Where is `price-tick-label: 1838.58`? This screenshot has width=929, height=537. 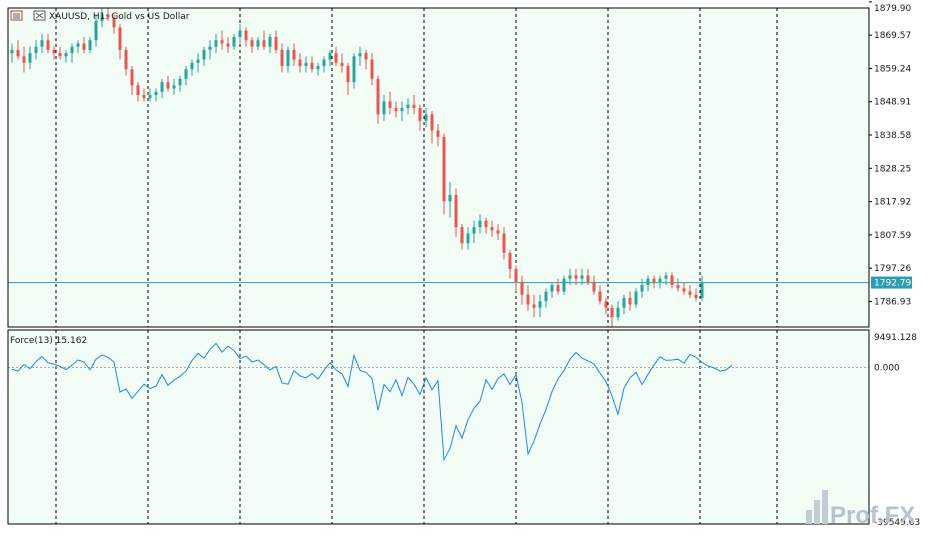 price-tick-label: 1838.58 is located at coordinates (892, 136).